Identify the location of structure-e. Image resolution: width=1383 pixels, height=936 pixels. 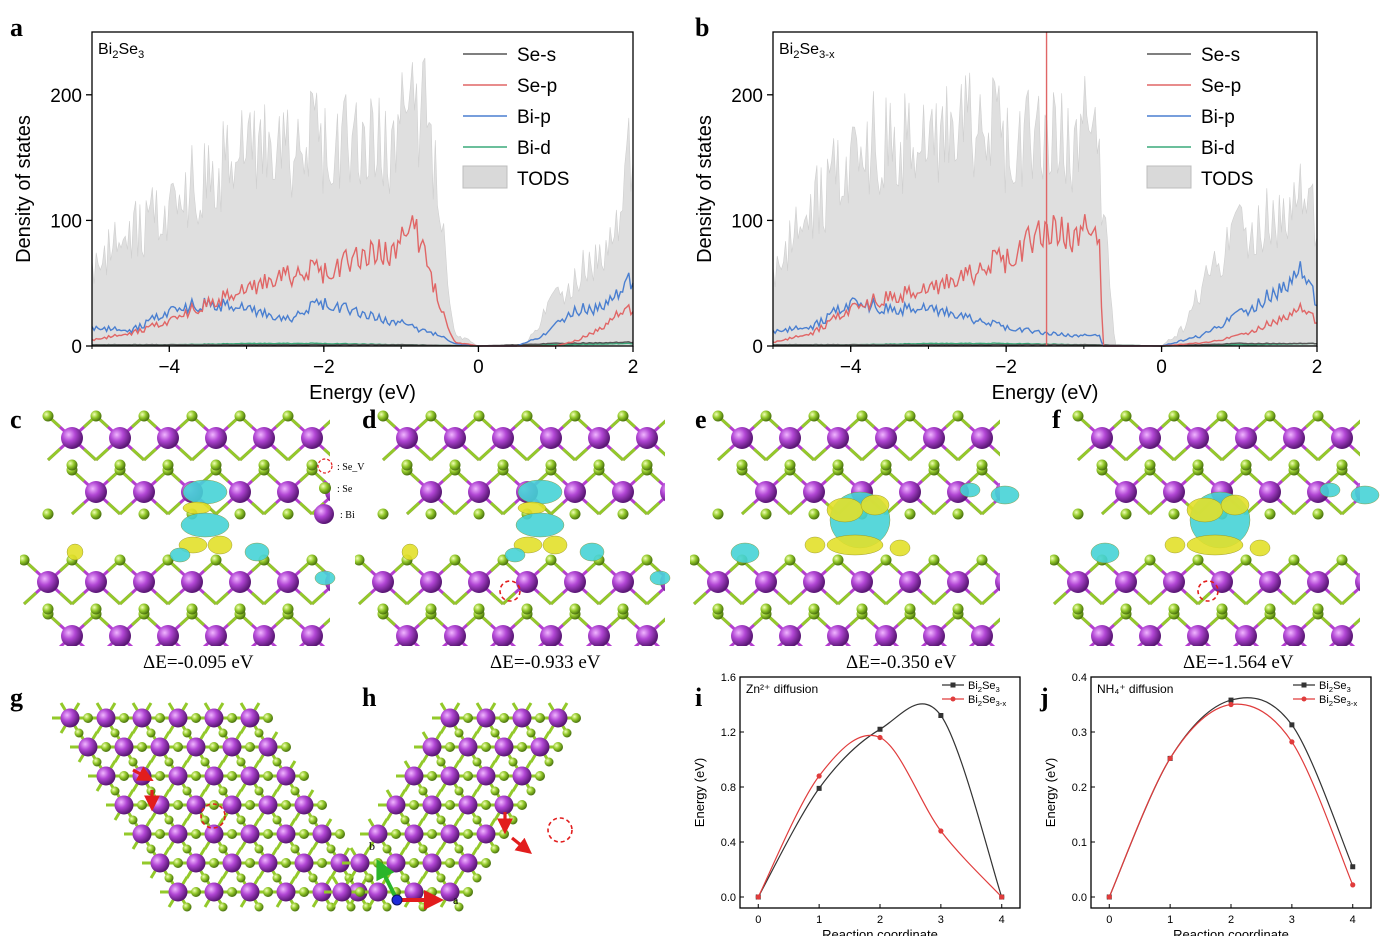
(875, 537).